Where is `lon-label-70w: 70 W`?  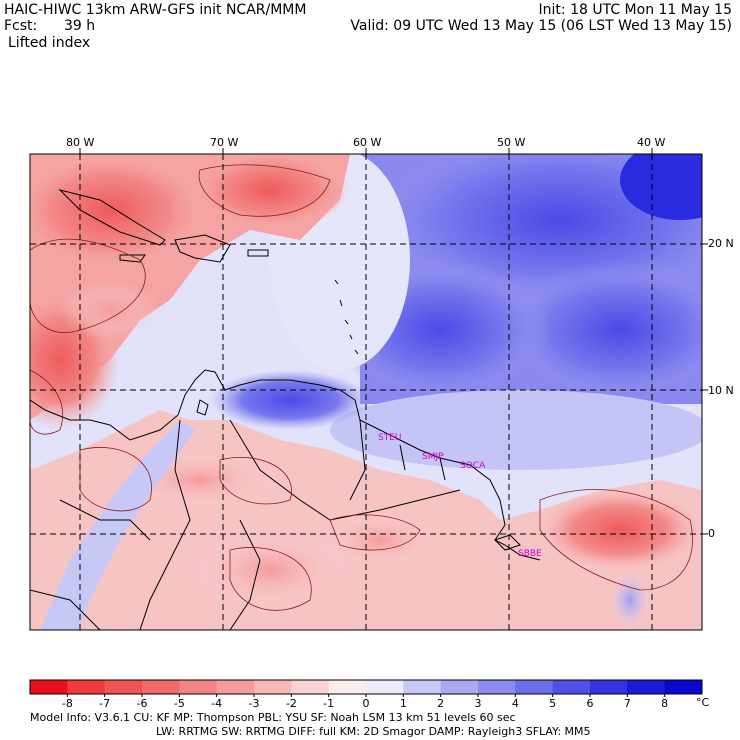
lon-label-70w: 70 W is located at coordinates (224, 142).